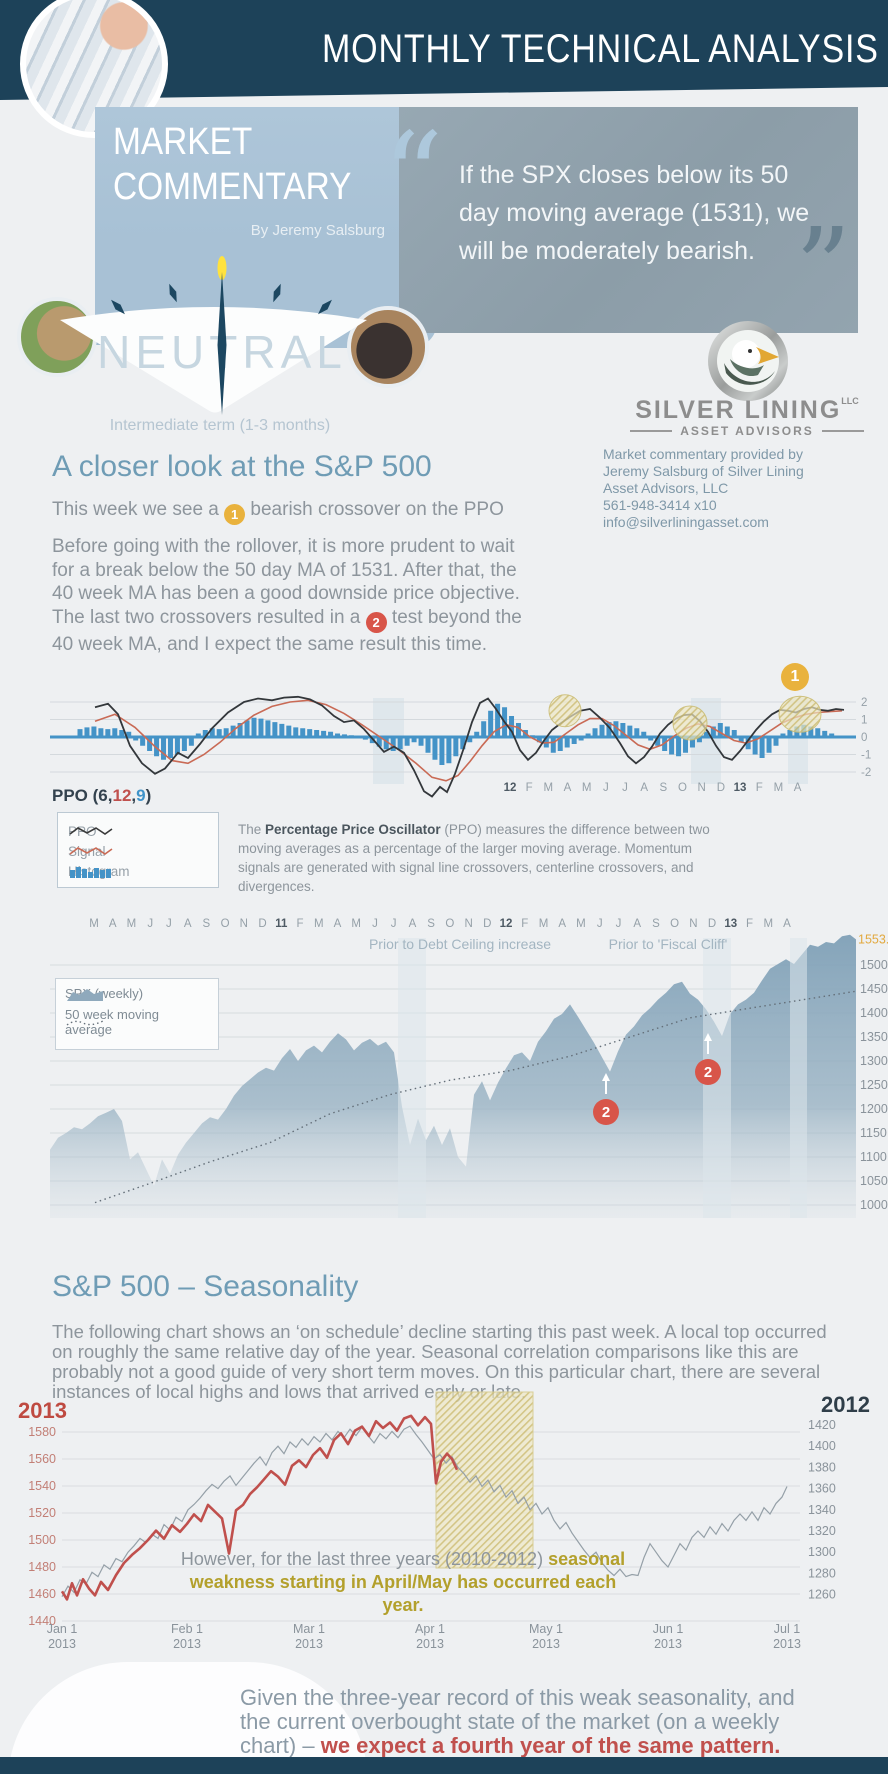  Describe the element at coordinates (822, 1467) in the screenshot. I see `svg-text: 1380` at that location.